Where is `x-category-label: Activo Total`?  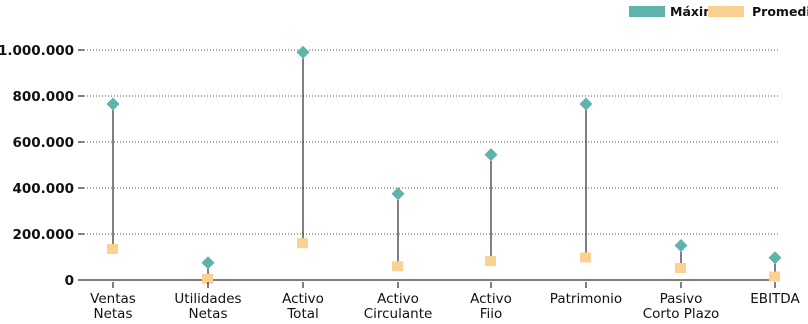
x-category-label: Activo Total is located at coordinates (303, 306).